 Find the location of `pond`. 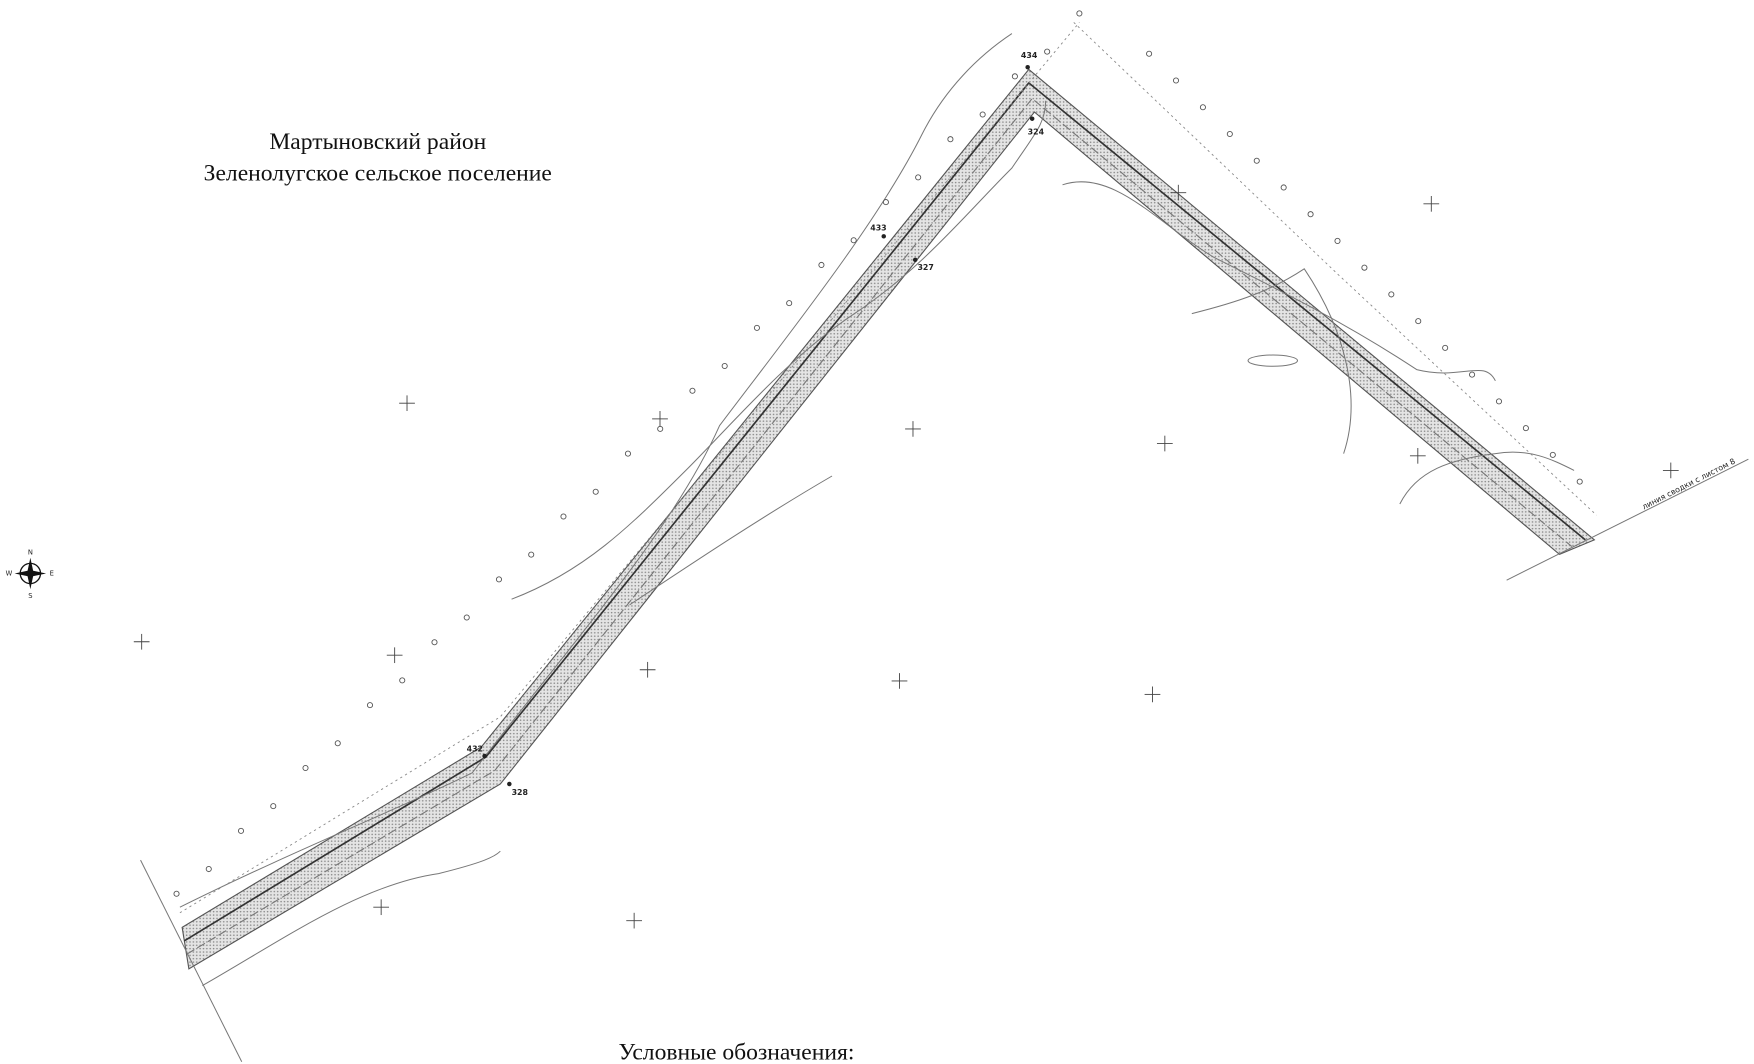

pond is located at coordinates (1273, 360).